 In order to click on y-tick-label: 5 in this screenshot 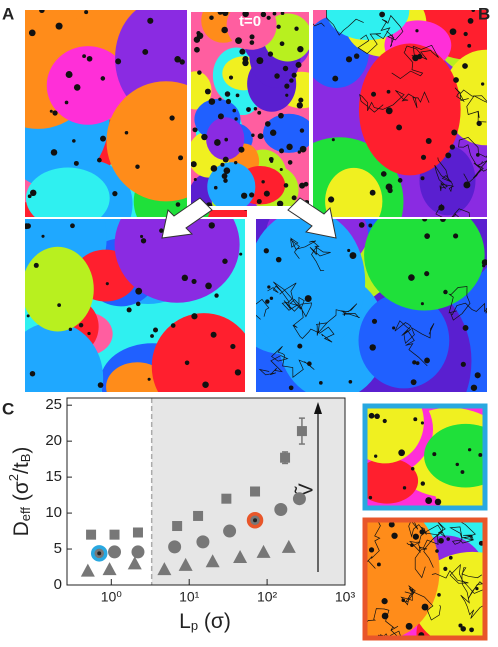, I will do `click(58, 548)`.